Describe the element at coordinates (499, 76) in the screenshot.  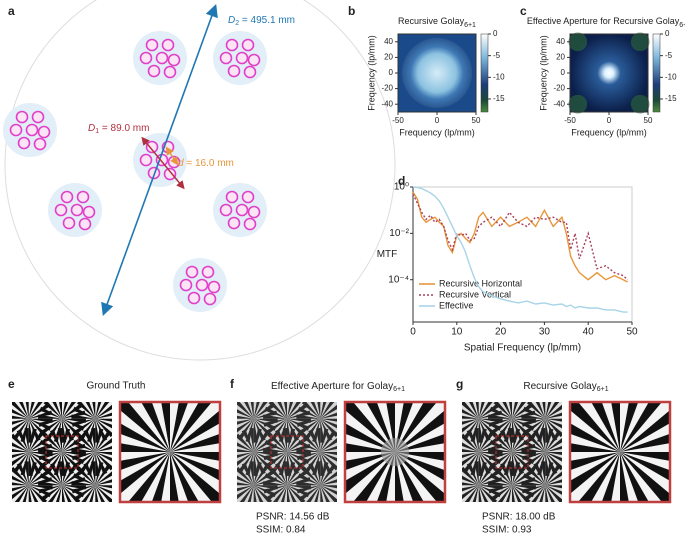
I see `colorbar-tick-label: -10` at that location.